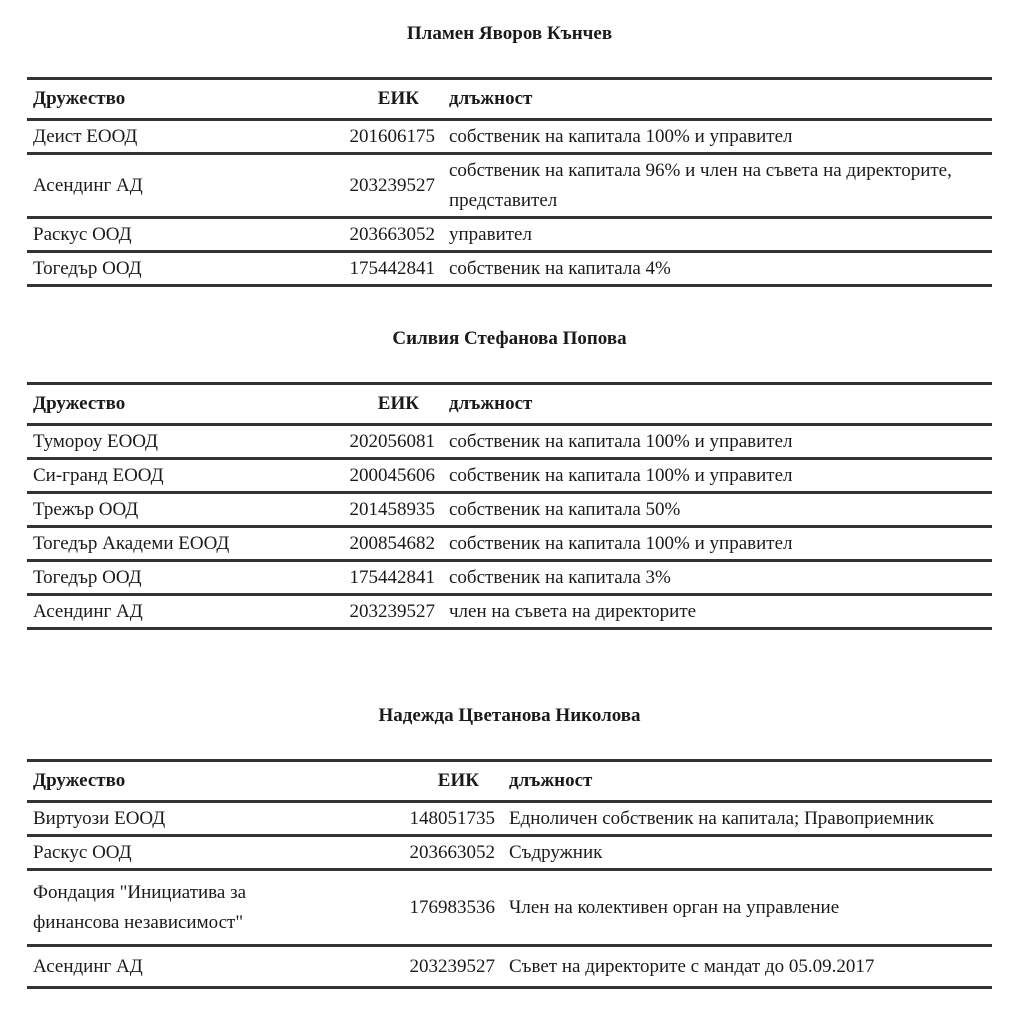 This screenshot has width=1024, height=1024. Describe the element at coordinates (371, 544) in the screenshot. I see `eik-cell: 200854682` at that location.